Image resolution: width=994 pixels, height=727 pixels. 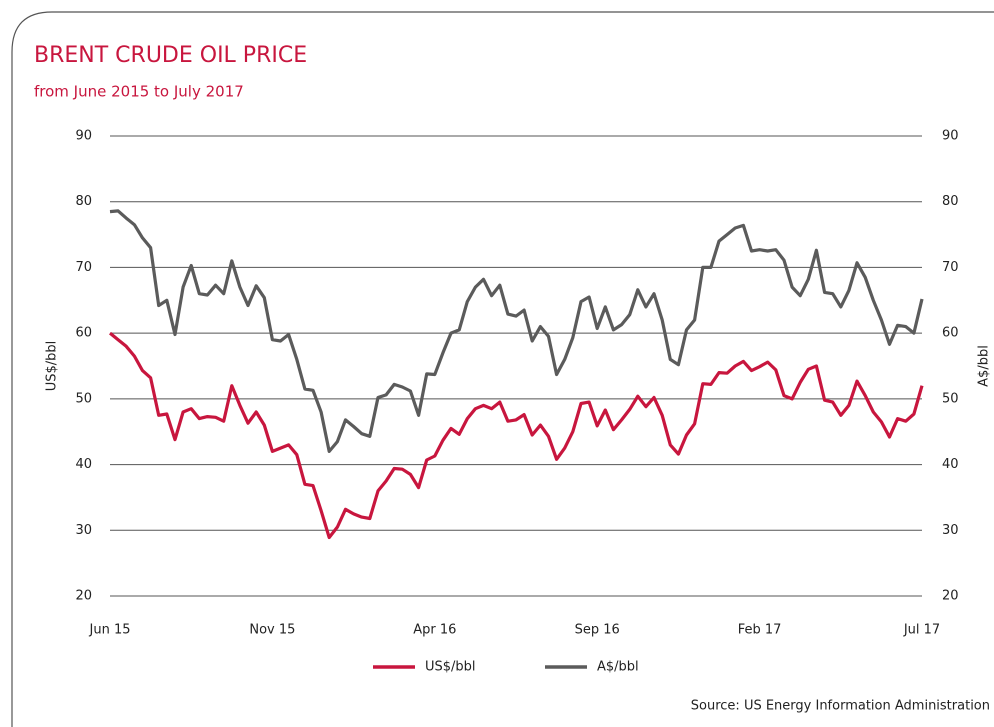 I want to click on x-tick-label: Jun 15, so click(x=110, y=630).